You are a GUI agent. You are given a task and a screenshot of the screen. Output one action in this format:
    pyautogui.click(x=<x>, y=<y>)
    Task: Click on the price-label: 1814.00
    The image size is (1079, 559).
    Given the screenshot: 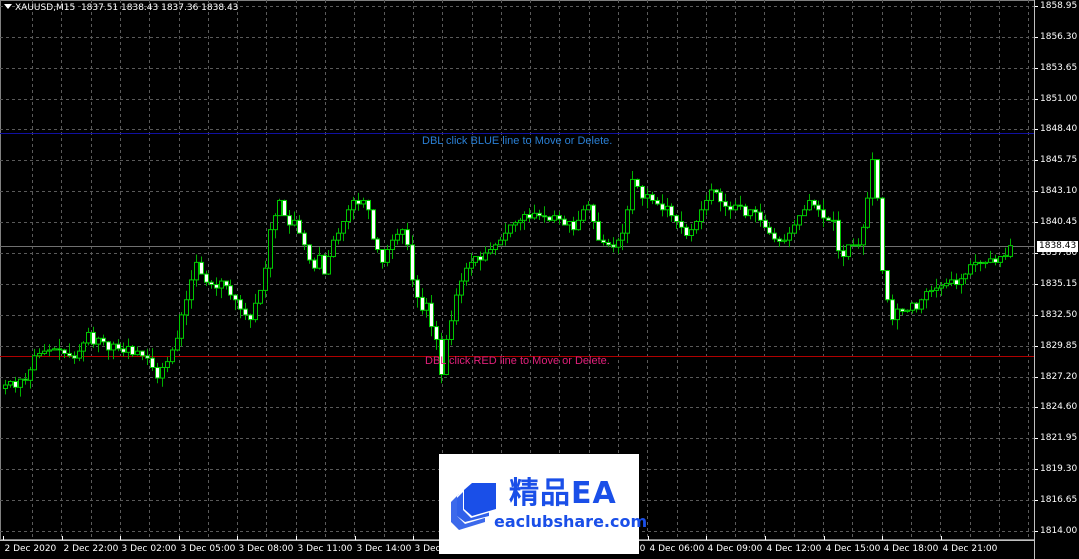 What is the action you would take?
    pyautogui.click(x=1059, y=530)
    